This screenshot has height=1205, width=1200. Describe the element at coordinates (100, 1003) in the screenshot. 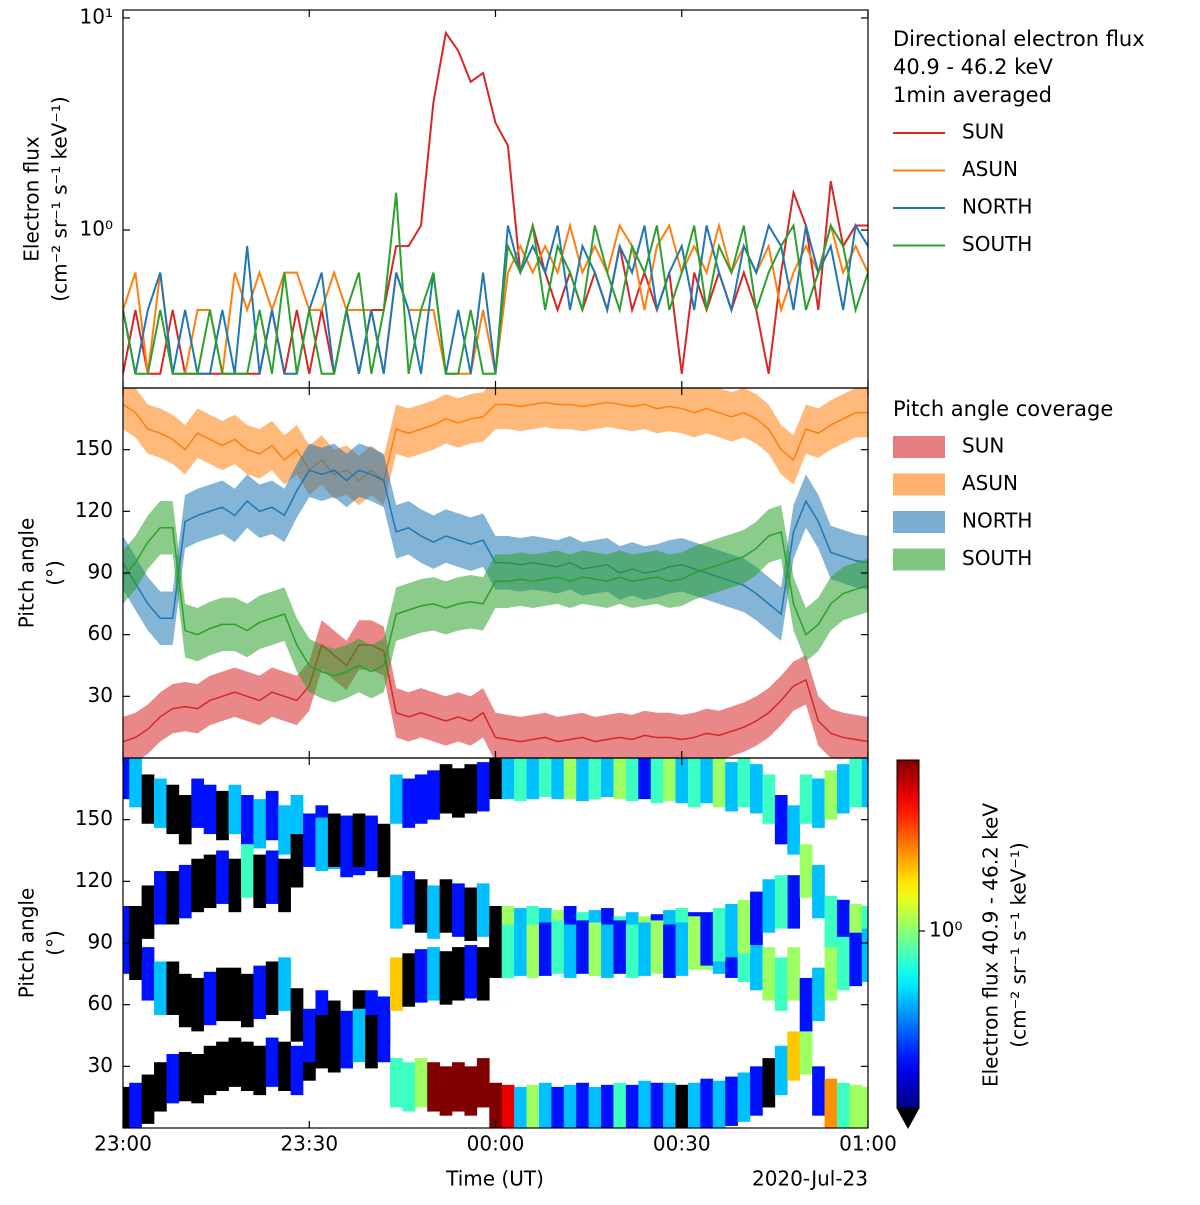

I see `y-tick-label: 60` at that location.